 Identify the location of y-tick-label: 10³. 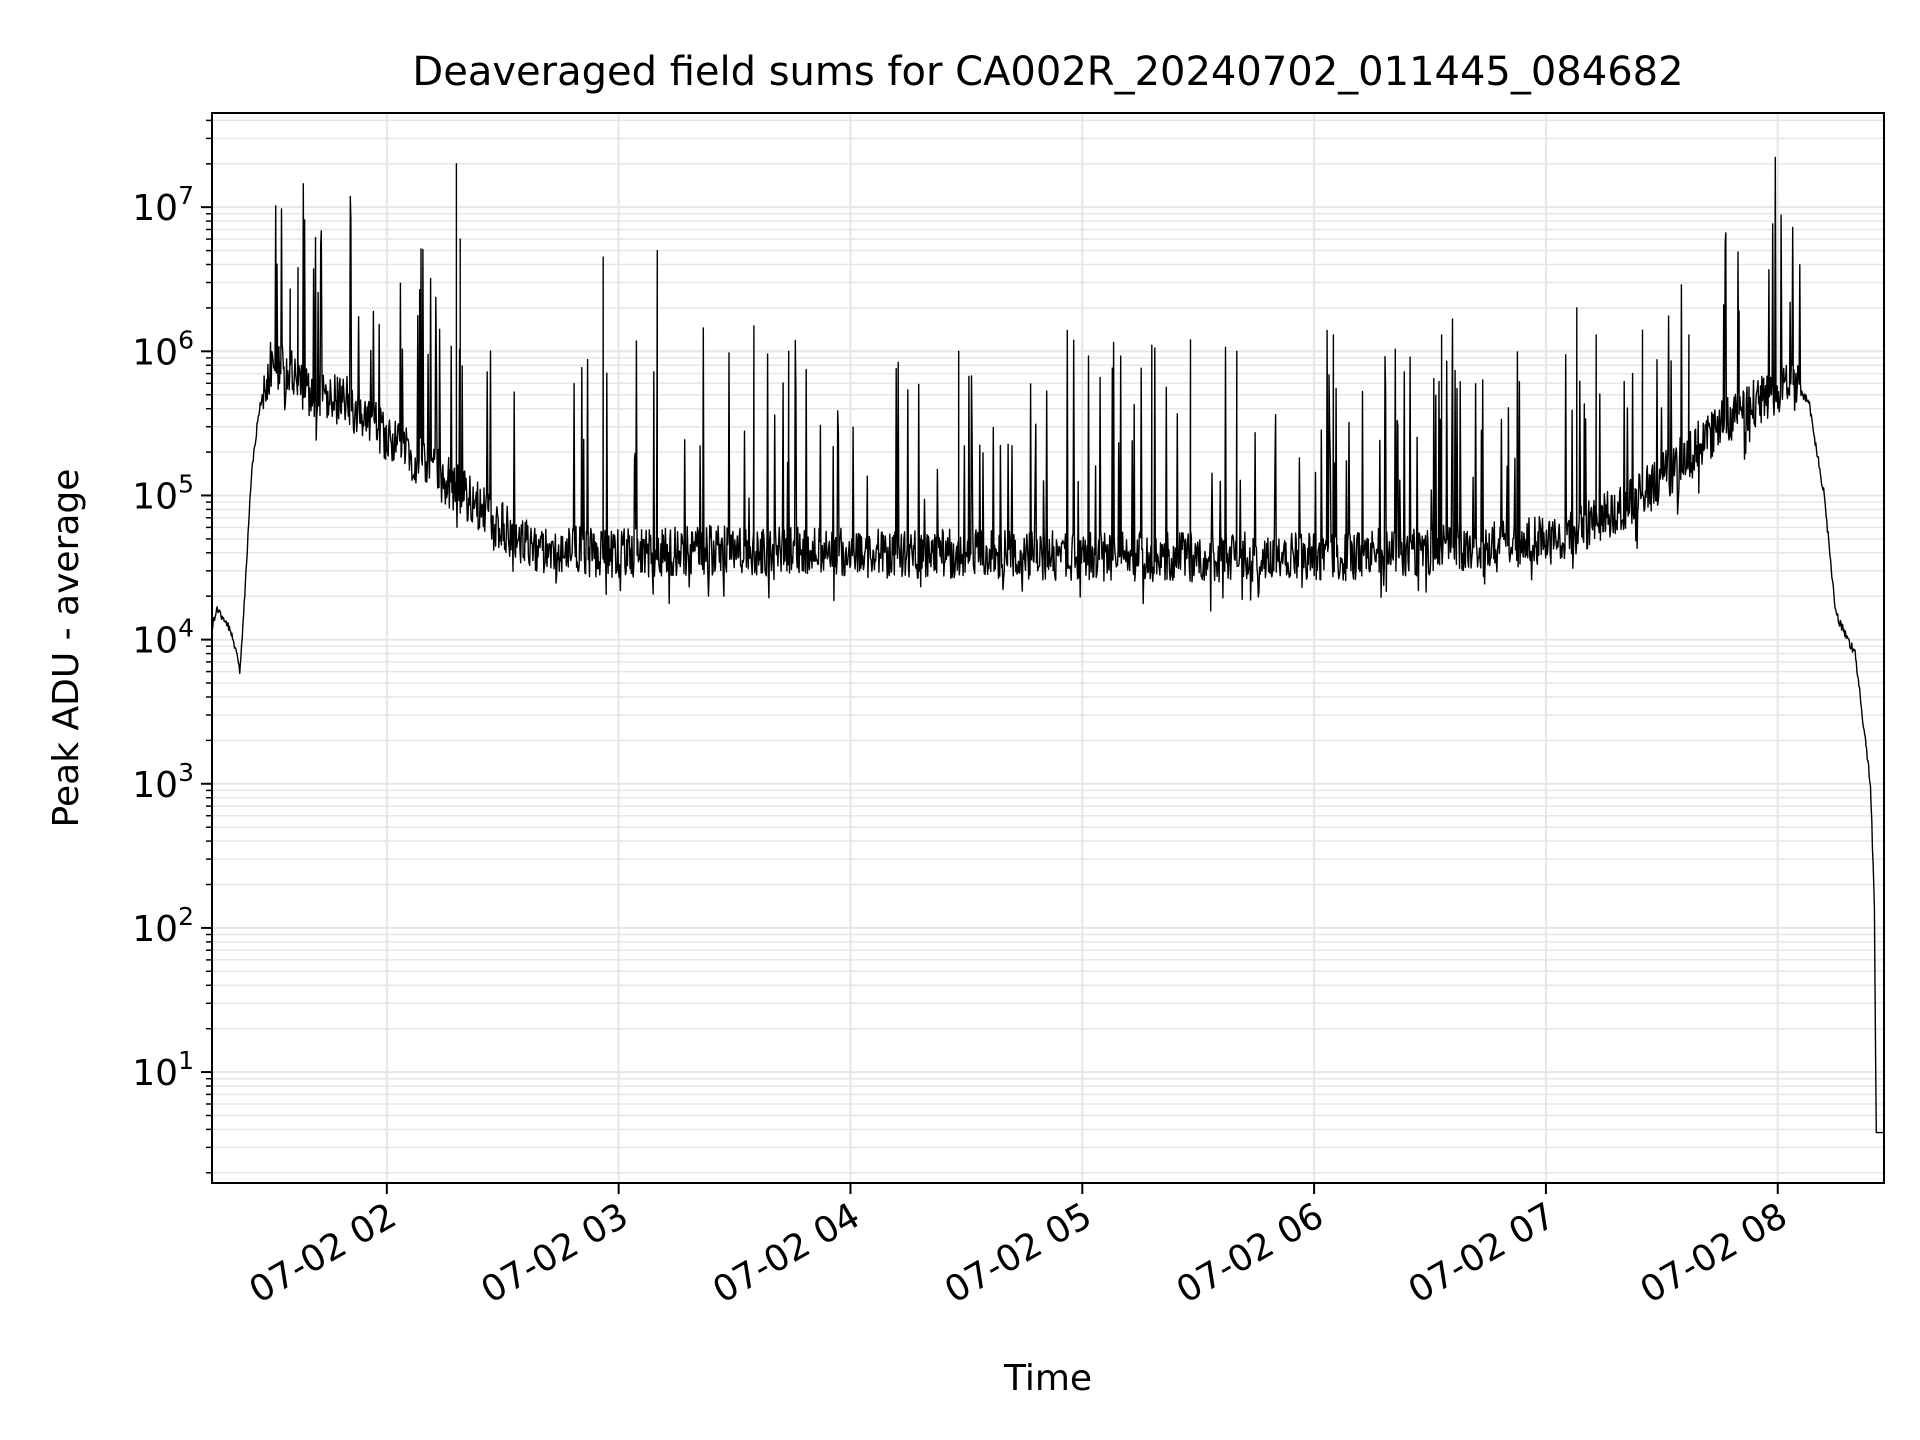
(163, 782).